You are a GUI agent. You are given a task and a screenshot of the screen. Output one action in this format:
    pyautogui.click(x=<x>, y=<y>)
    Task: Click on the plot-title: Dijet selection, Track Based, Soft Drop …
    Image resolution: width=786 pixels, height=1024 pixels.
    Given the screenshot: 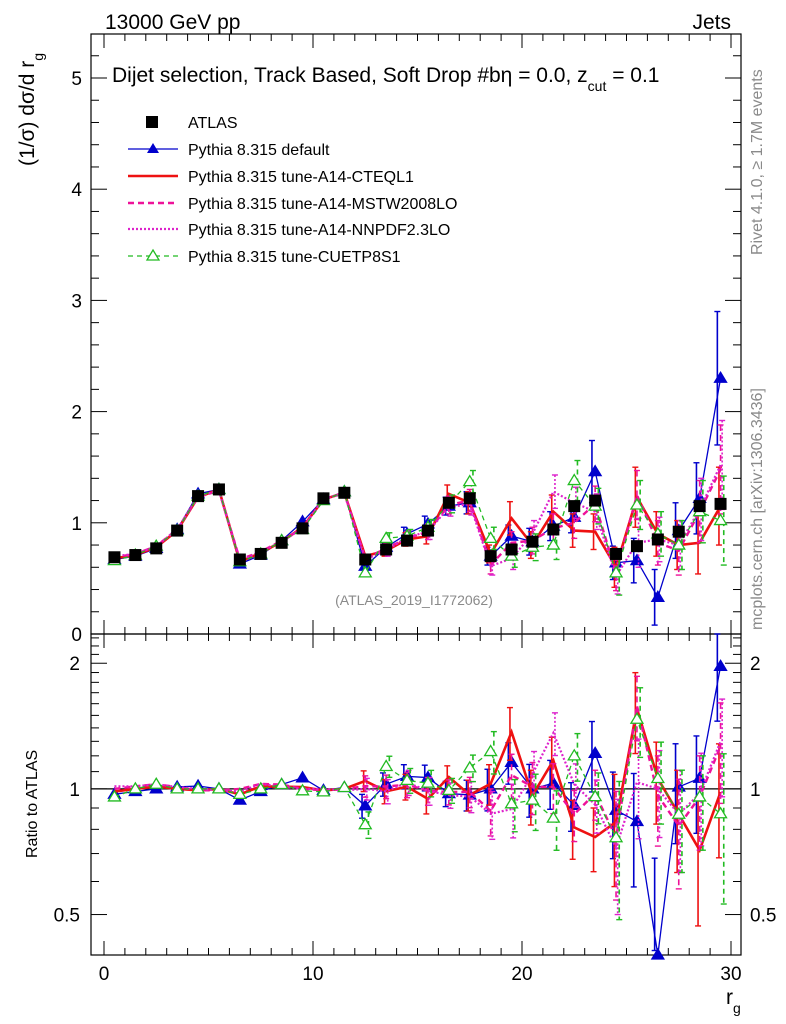 What is the action you would take?
    pyautogui.click(x=386, y=79)
    